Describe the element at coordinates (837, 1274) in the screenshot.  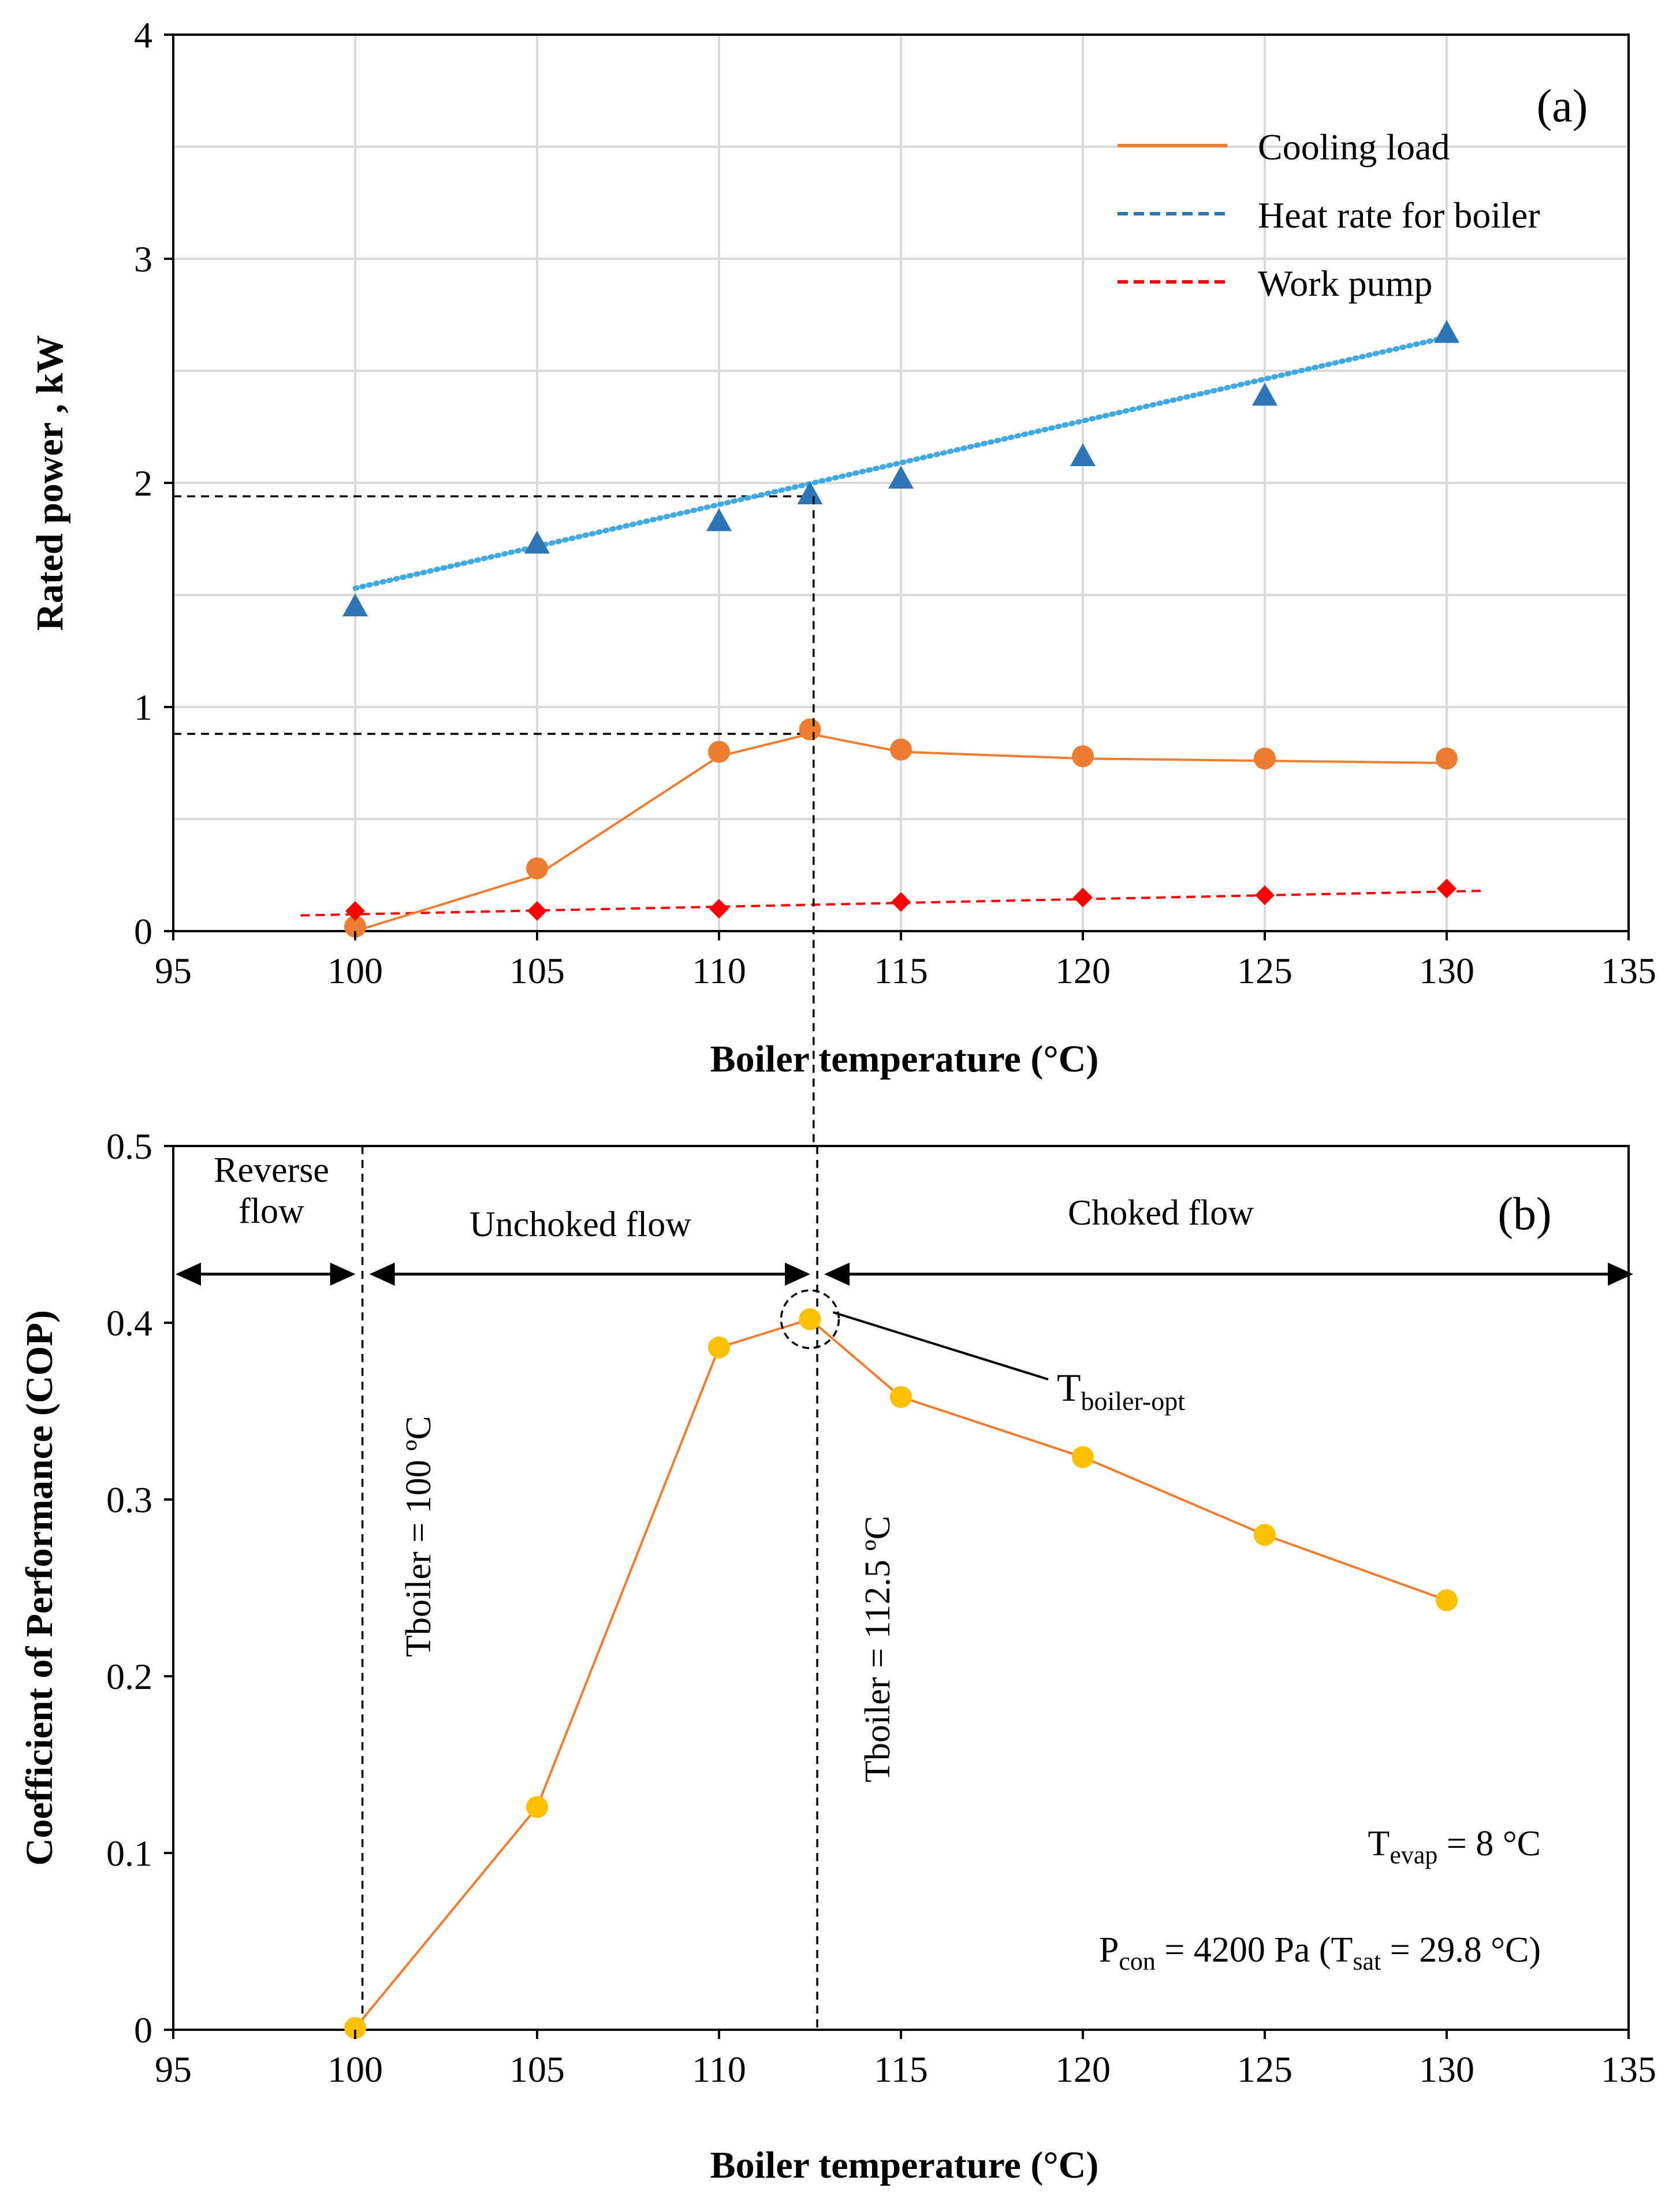
I see `arrow-choked-flow-head-left` at that location.